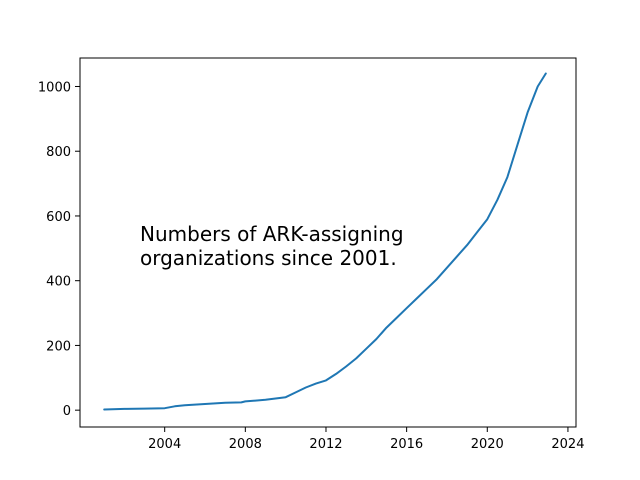 The width and height of the screenshot is (640, 480). Describe the element at coordinates (325, 444) in the screenshot. I see `x-tick-label: 2012` at that location.